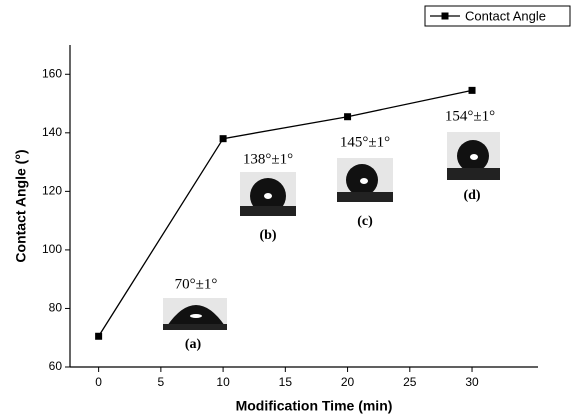 Image resolution: width=576 pixels, height=420 pixels. I want to click on annotation: 138°±1°, so click(268, 159).